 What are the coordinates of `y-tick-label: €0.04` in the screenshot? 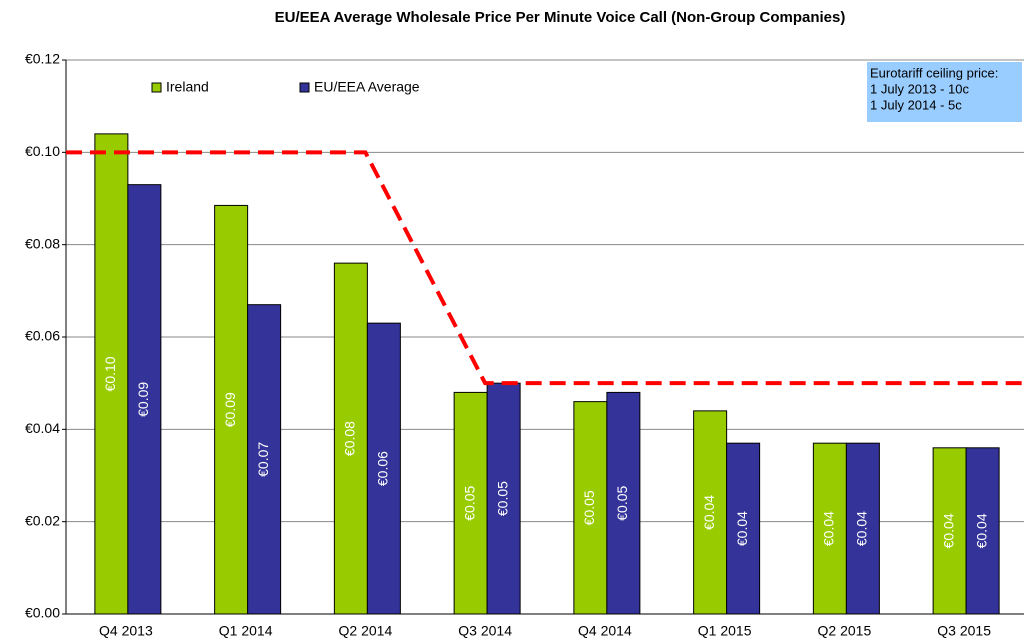 It's located at (42, 428).